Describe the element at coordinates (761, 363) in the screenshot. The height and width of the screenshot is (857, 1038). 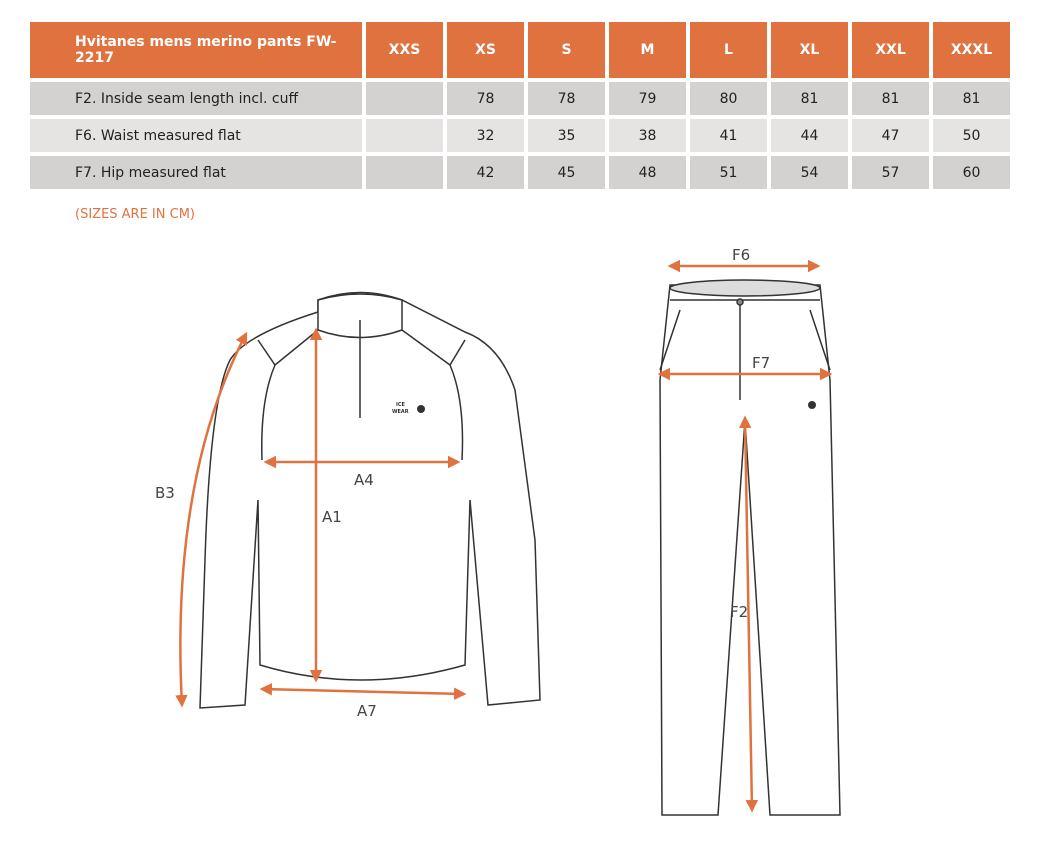
I see `label-f7: F7` at that location.